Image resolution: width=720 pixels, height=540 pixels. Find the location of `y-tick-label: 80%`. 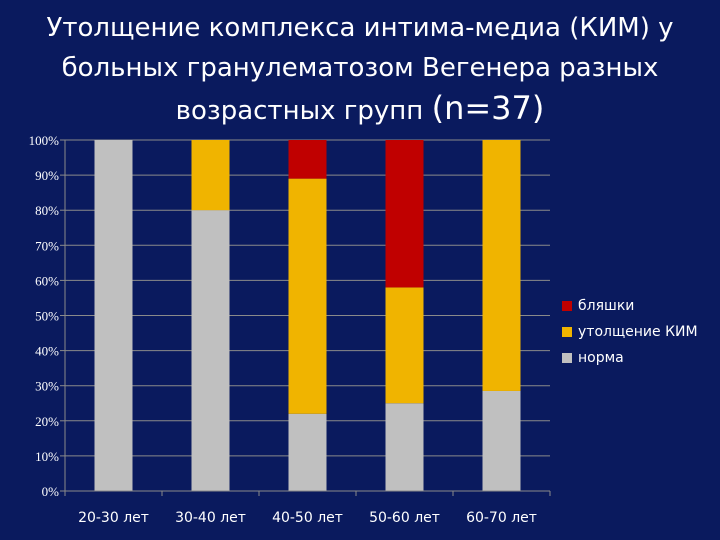

y-tick-label: 80% is located at coordinates (47, 210).